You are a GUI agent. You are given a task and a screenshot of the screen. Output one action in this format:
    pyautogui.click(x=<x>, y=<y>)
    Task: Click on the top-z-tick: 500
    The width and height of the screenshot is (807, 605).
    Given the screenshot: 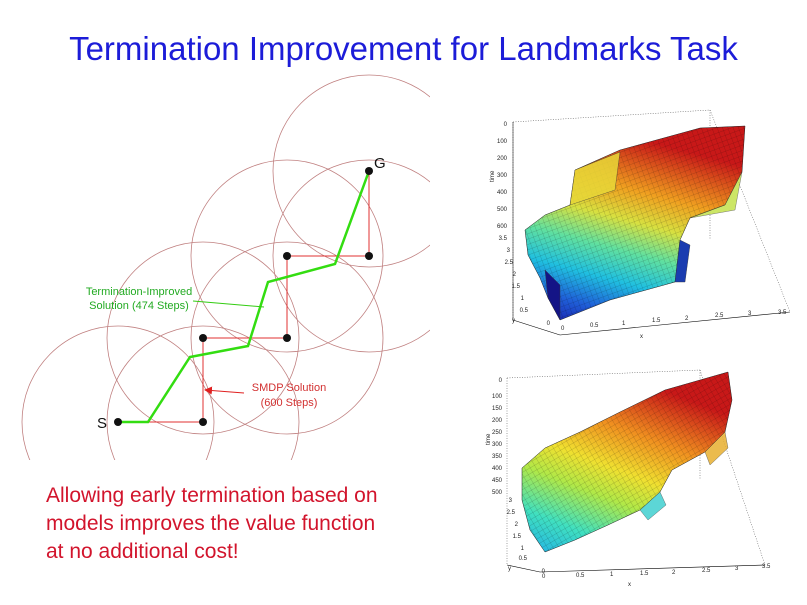 What is the action you would take?
    pyautogui.click(x=502, y=210)
    